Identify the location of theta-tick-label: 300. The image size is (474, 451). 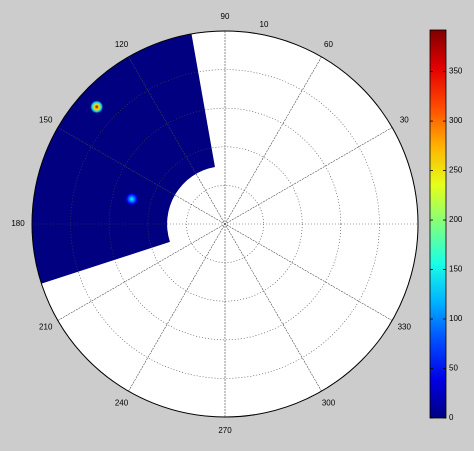
(329, 402).